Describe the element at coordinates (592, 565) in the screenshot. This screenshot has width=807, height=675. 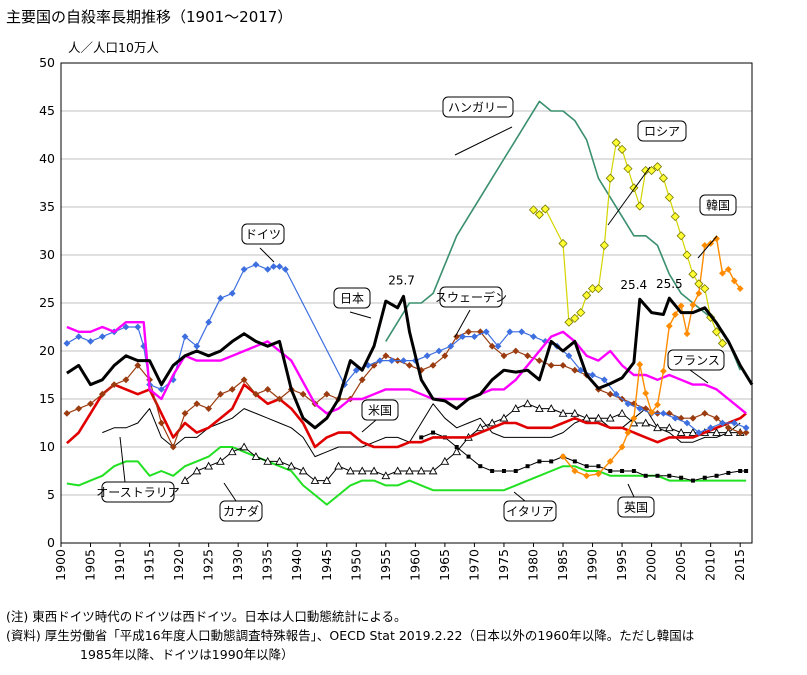
I see `x-tick-label: 1990` at that location.